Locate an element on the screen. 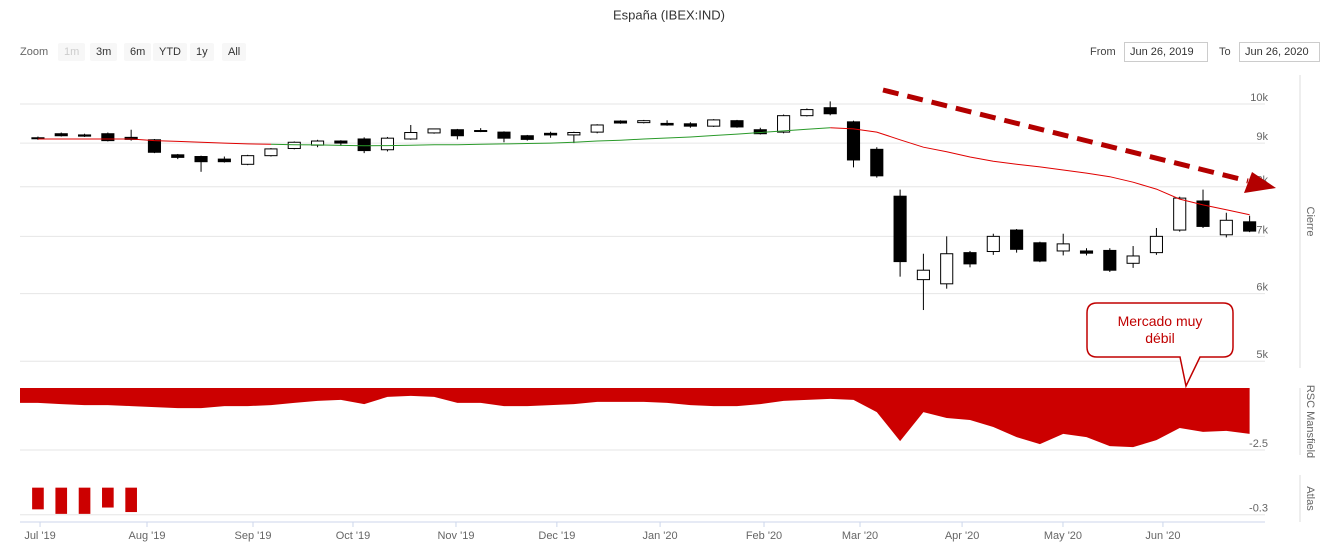 Image resolution: width=1339 pixels, height=553 pixels. x-tick-label: Jan '20 is located at coordinates (660, 536).